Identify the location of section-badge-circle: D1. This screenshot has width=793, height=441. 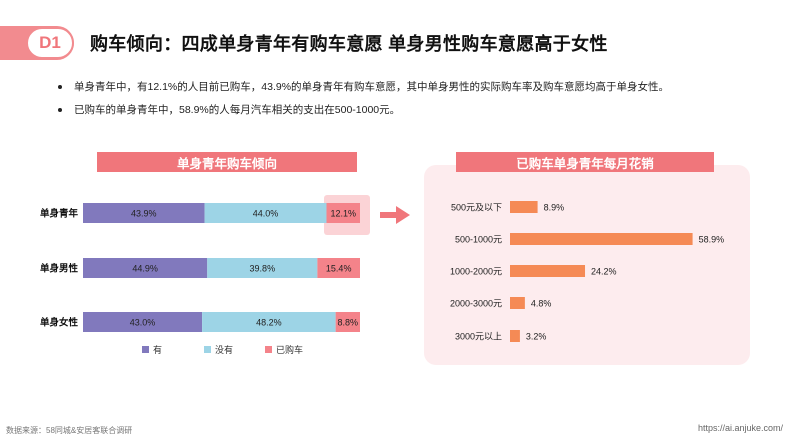
(50, 43).